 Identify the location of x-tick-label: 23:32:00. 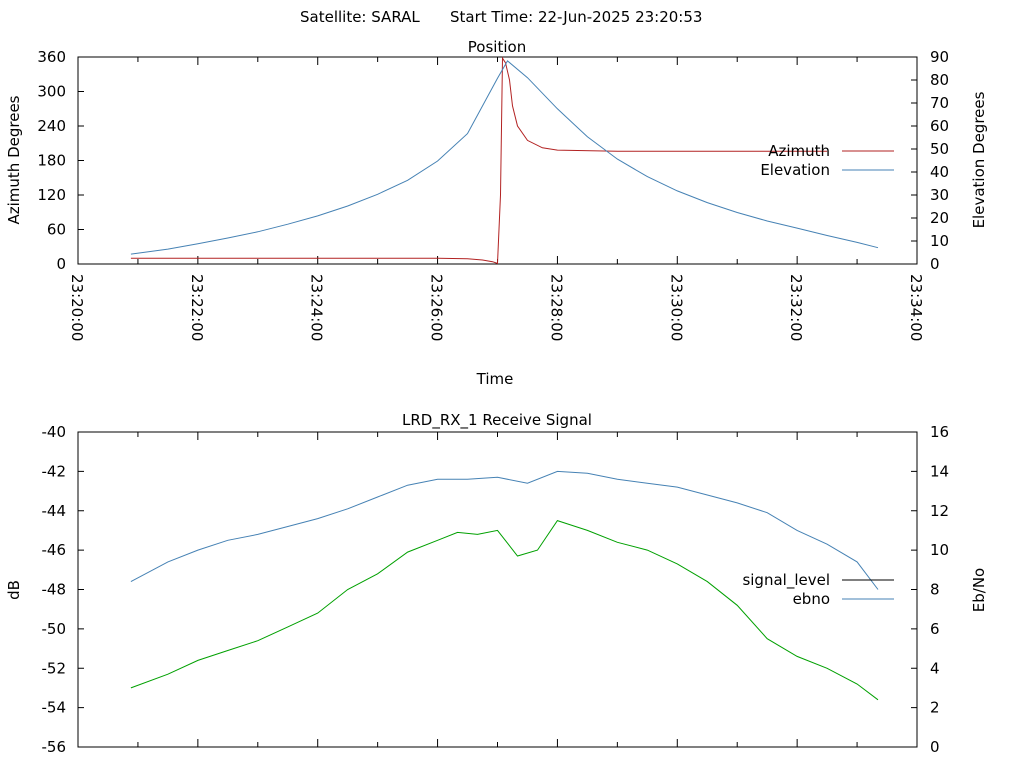
(796, 307).